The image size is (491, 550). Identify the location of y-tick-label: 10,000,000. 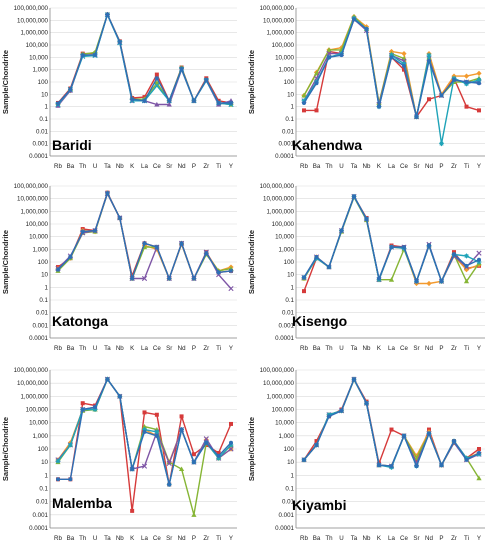
(279, 383).